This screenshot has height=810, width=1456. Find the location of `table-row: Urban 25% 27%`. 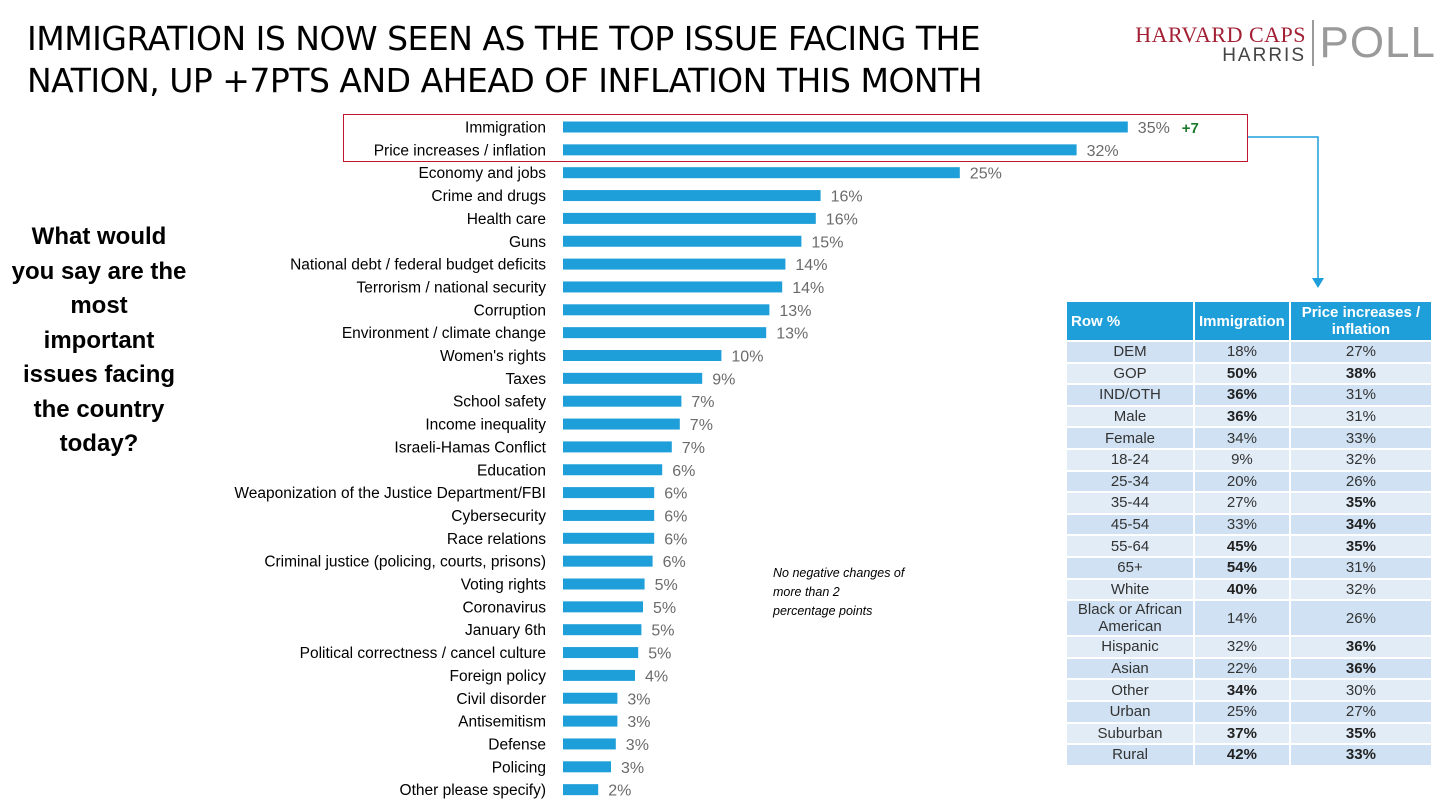

table-row: Urban 25% 27% is located at coordinates (1249, 711).